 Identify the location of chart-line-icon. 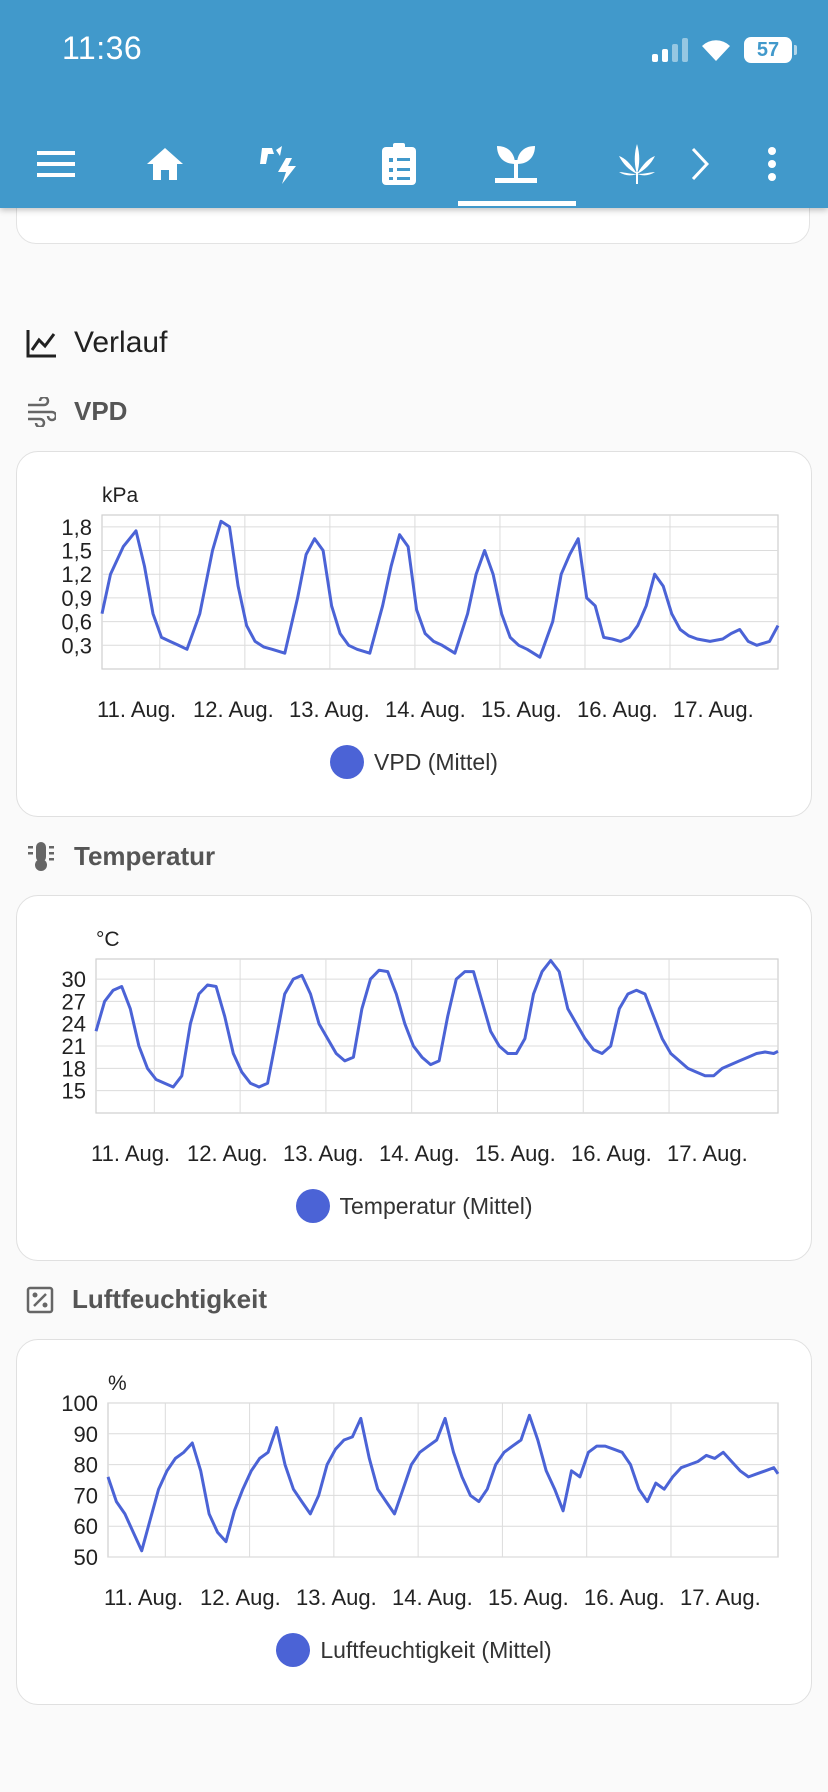
(41, 344).